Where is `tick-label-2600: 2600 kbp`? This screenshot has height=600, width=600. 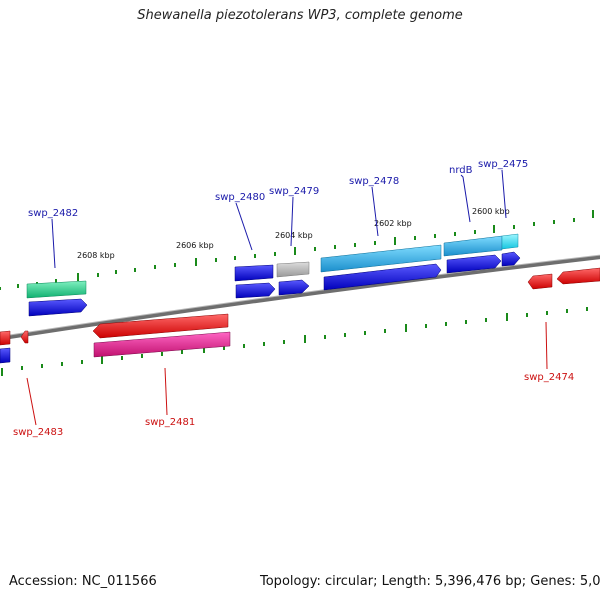 tick-label-2600: 2600 kbp is located at coordinates (491, 211).